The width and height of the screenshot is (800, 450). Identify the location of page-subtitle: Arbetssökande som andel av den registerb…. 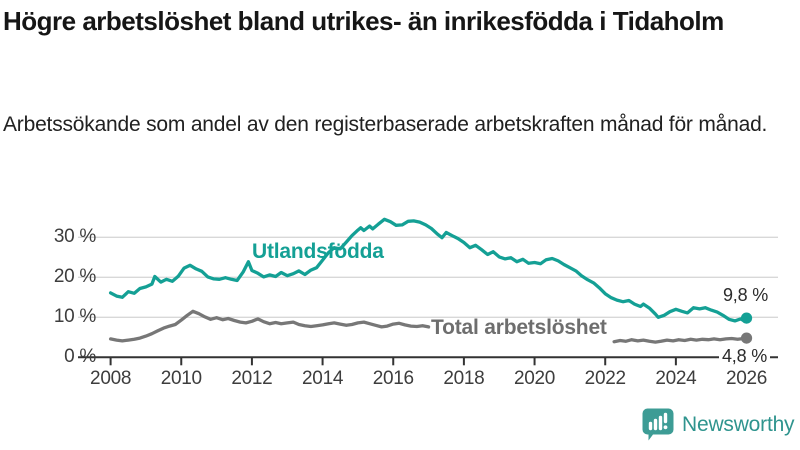
(385, 124).